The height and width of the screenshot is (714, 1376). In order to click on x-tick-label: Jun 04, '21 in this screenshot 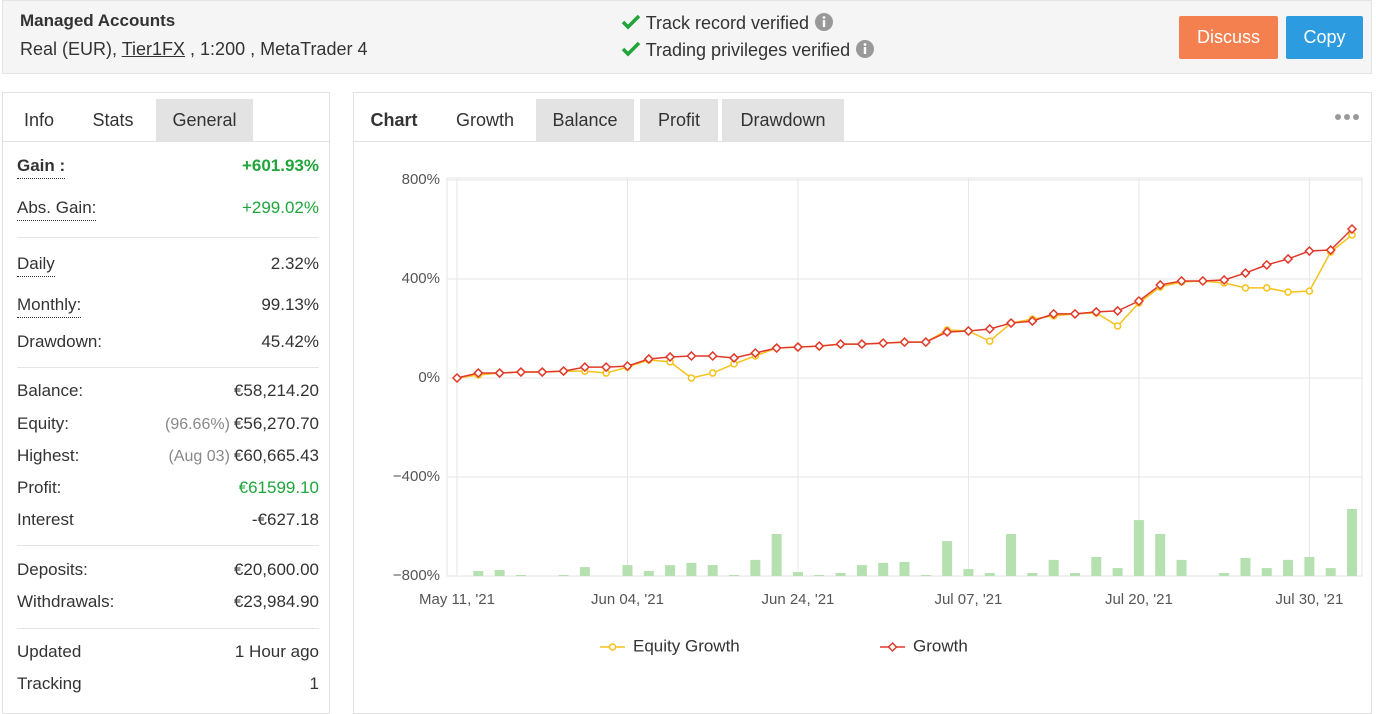, I will do `click(627, 599)`.